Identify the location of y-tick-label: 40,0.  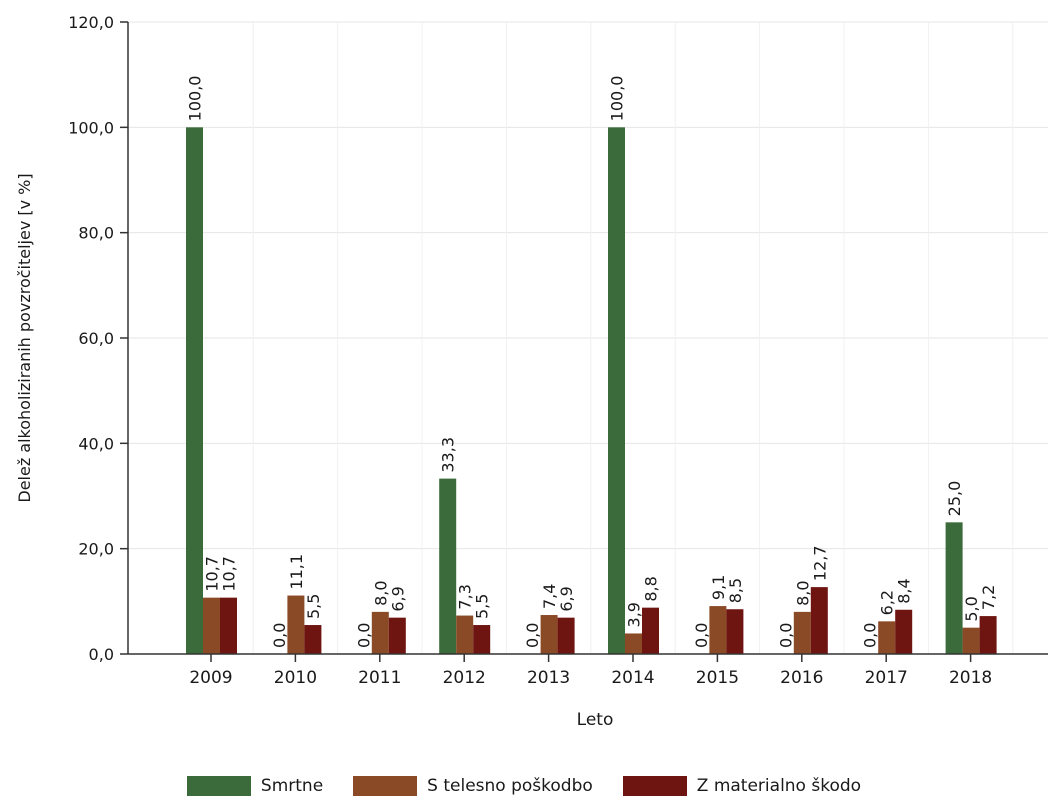
(96, 443).